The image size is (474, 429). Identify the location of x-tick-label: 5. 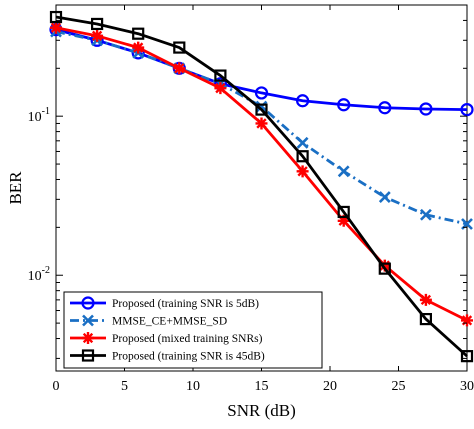
(124, 386).